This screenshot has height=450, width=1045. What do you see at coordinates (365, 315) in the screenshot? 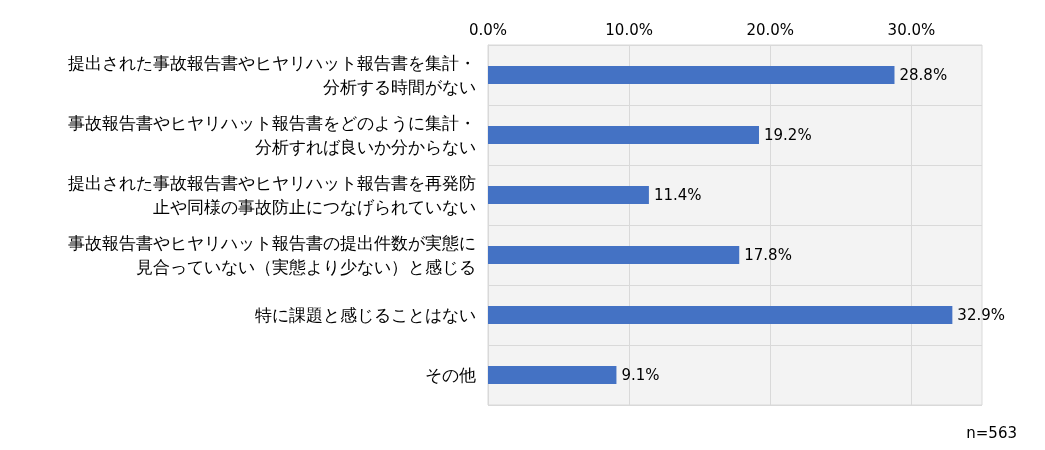
I see `y-tick-label: 特に課題と感じることはない` at bounding box center [365, 315].